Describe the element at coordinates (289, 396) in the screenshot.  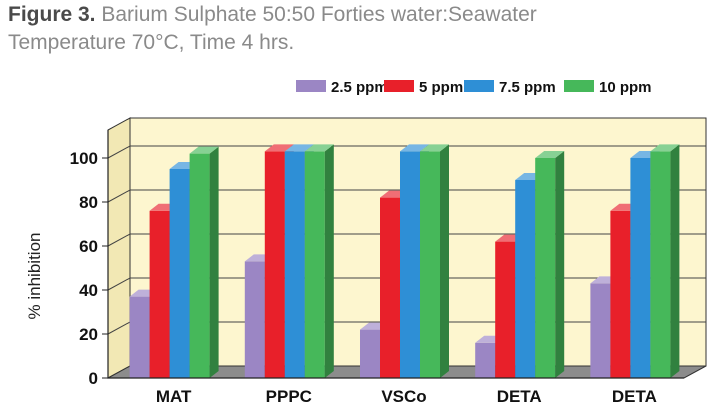
I see `x-tick-label: PPPC` at that location.